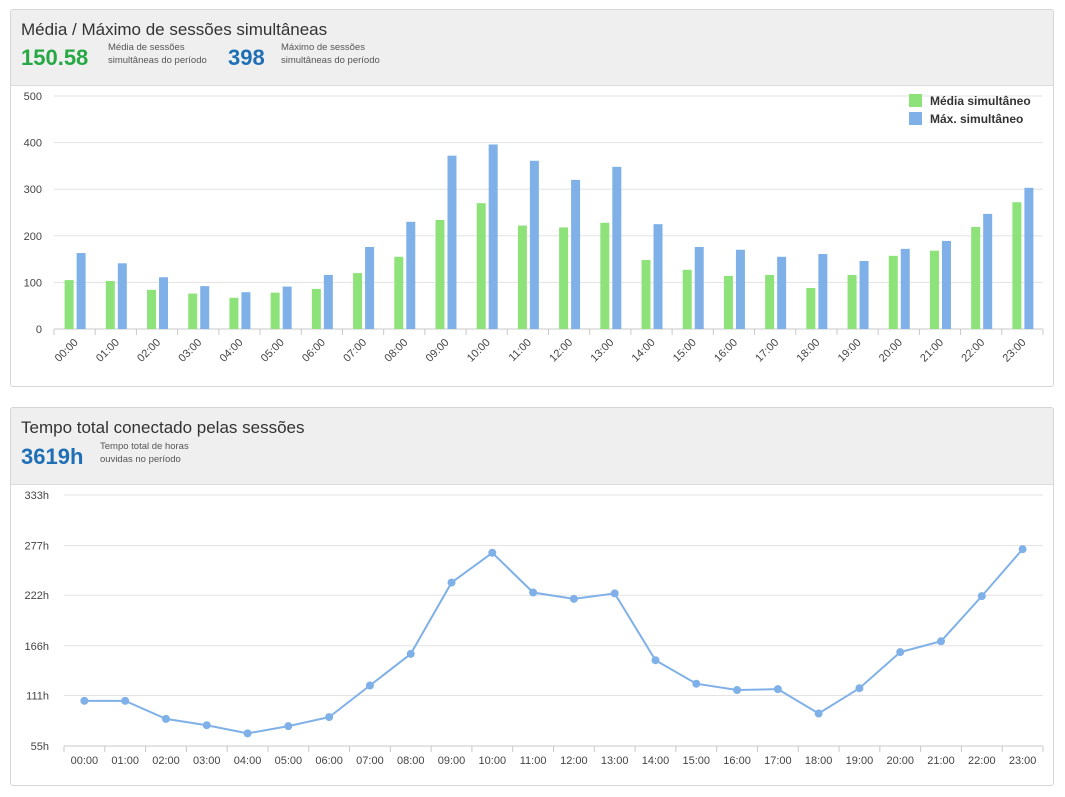 This screenshot has height=797, width=1065. What do you see at coordinates (980, 101) in the screenshot?
I see `legend-label: Média simultâneo` at bounding box center [980, 101].